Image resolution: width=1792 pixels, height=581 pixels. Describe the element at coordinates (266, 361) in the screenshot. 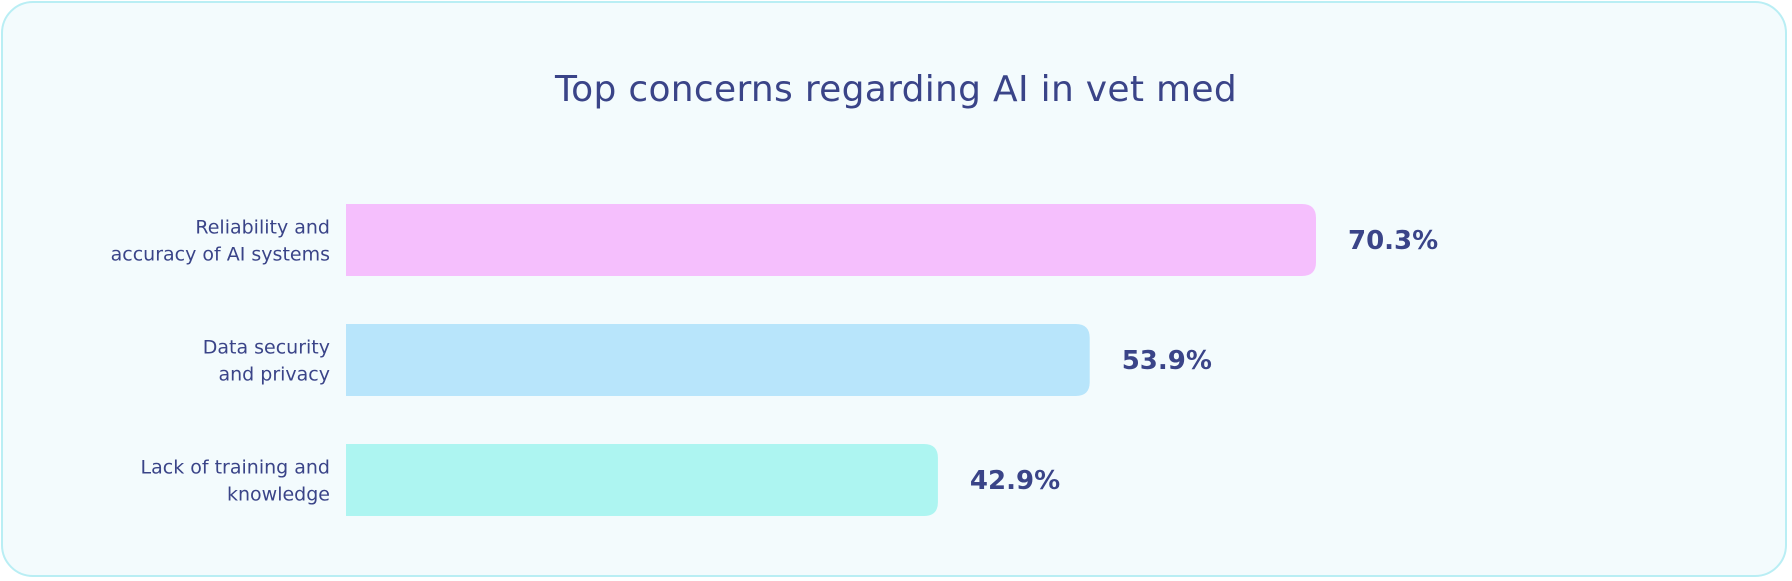

I see `category-label-2: Data security and privacy` at that location.